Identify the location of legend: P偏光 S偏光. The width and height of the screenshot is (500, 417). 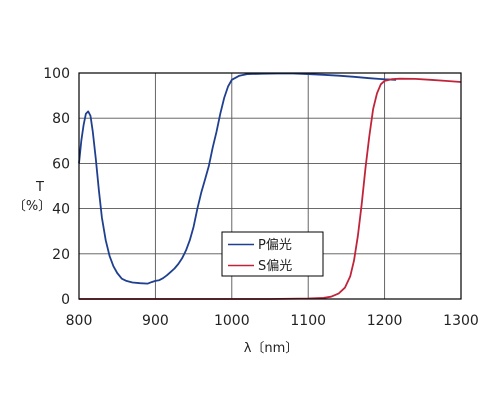
(272, 254).